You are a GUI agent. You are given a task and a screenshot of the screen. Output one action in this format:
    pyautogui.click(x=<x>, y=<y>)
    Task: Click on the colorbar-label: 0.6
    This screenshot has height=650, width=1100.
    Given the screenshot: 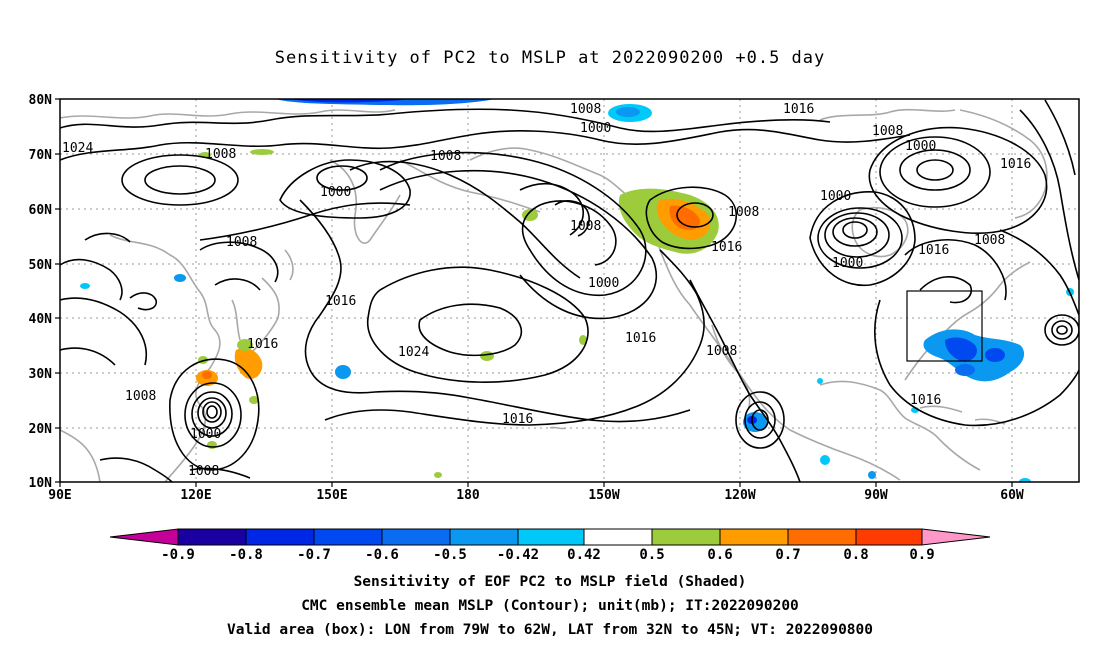 What is the action you would take?
    pyautogui.click(x=719, y=555)
    